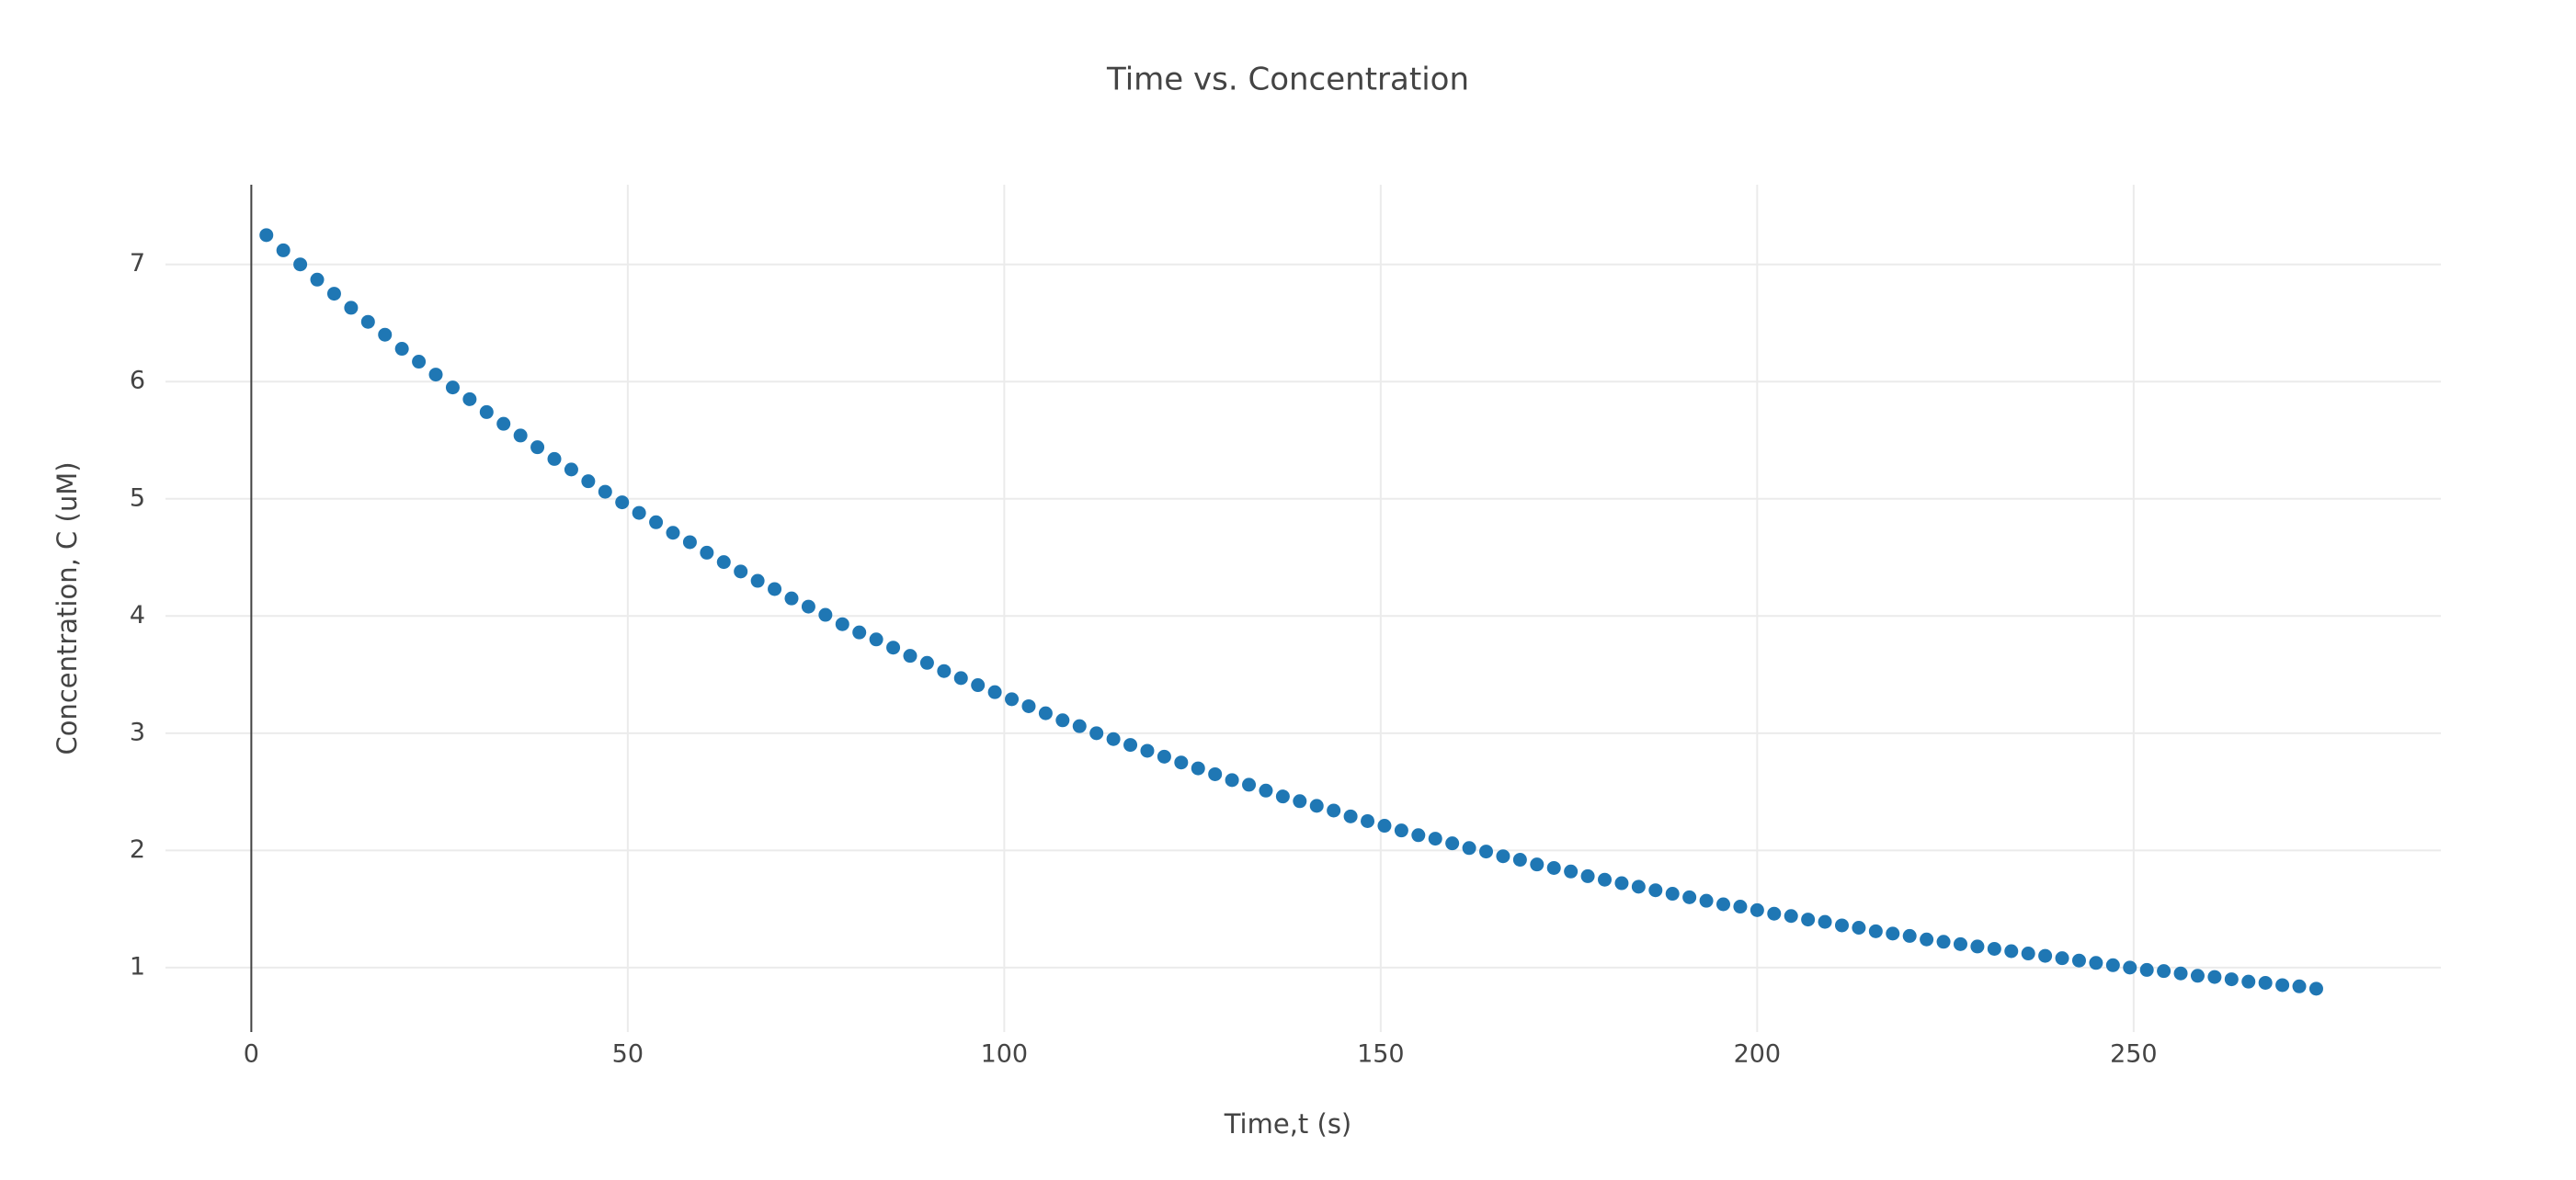 The height and width of the screenshot is (1180, 2576). Describe the element at coordinates (1758, 1054) in the screenshot. I see `x-tick-label: 200` at that location.